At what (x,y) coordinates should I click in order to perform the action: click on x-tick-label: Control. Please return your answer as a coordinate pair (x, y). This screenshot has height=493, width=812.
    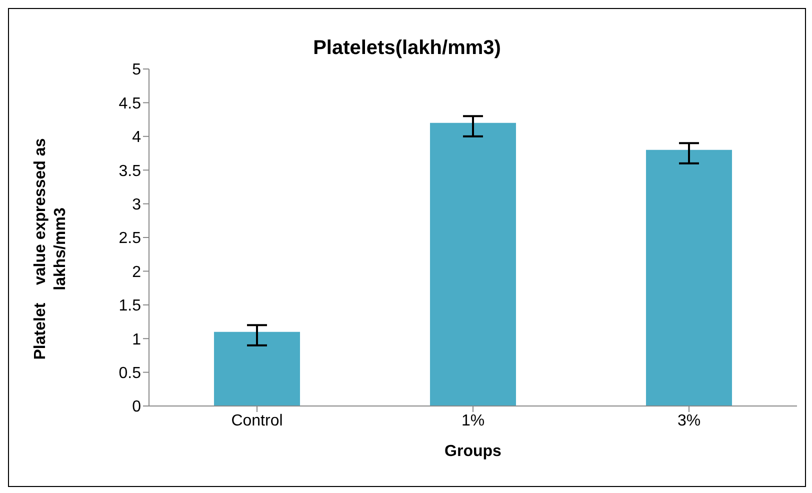
    Looking at the image, I should click on (257, 421).